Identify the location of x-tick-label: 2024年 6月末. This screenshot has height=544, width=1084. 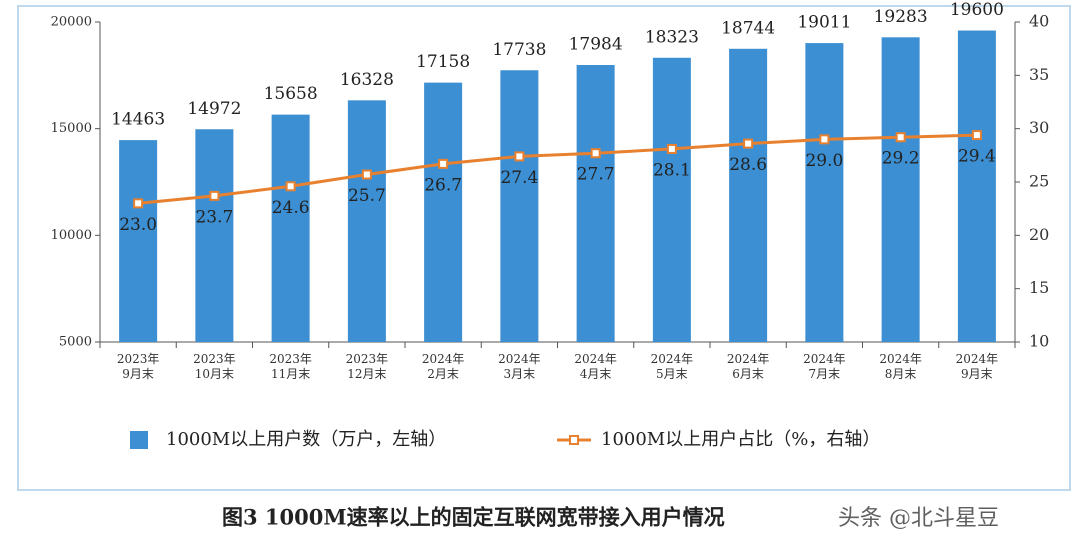
(748, 366).